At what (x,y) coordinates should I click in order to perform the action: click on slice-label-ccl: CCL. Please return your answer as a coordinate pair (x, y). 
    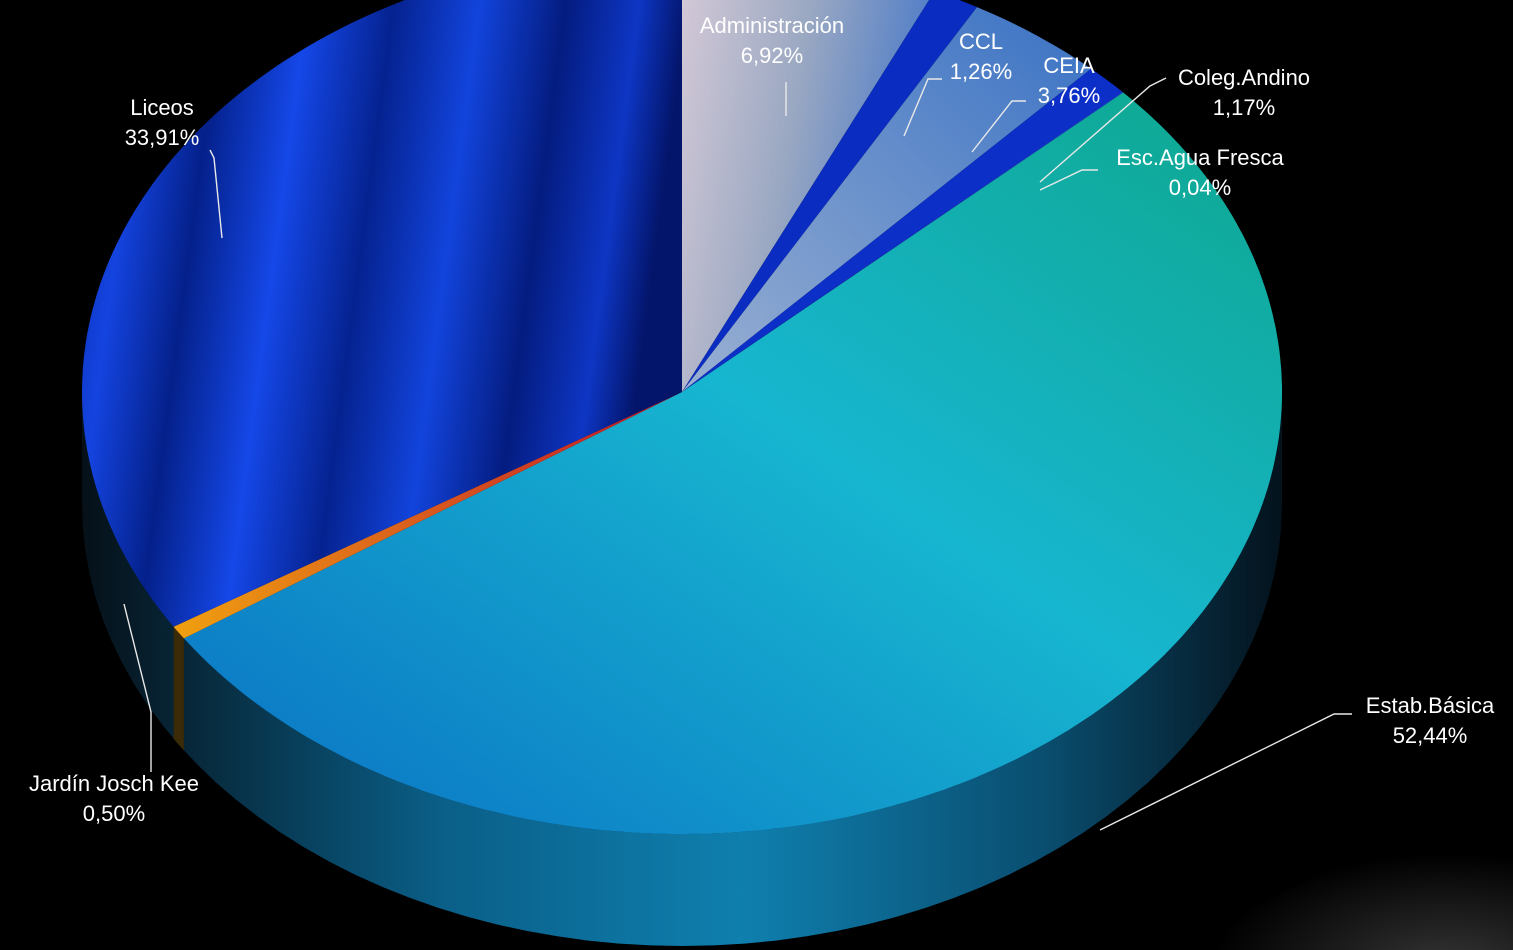
    Looking at the image, I should click on (981, 41).